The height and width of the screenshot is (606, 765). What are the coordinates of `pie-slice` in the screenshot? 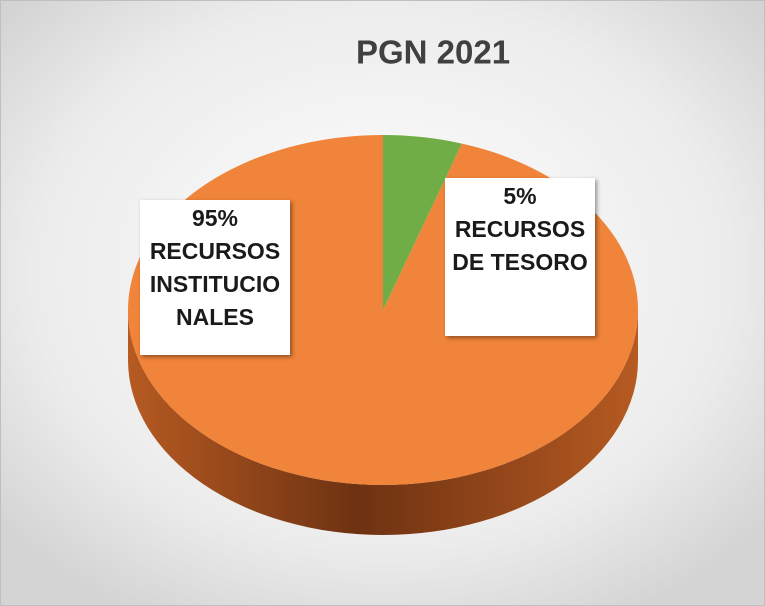 It's located at (422, 222).